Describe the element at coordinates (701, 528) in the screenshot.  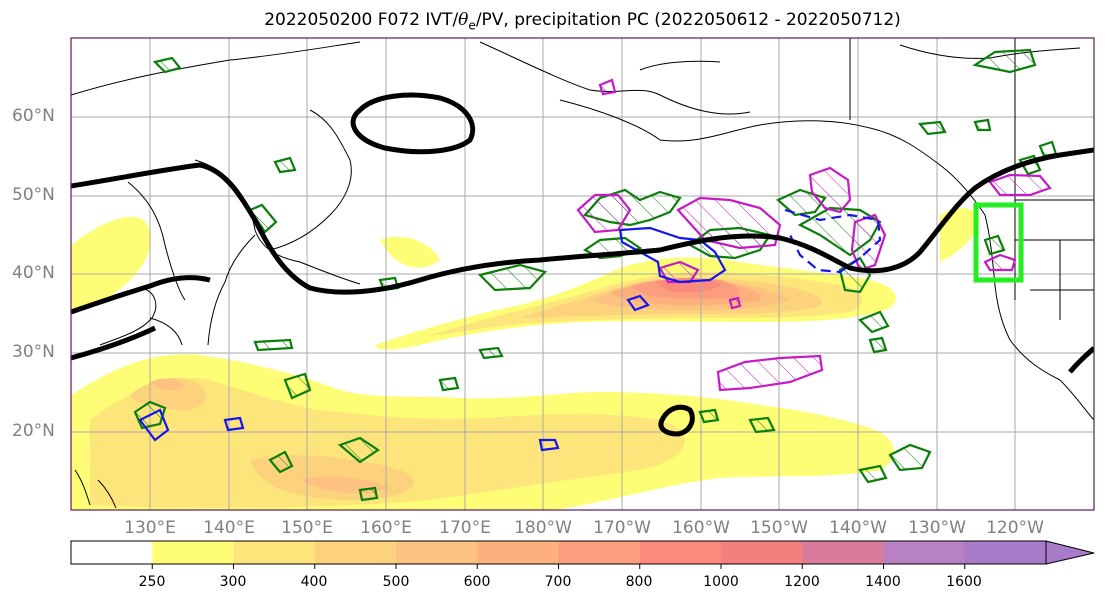
I see `lon-label-160w: 160°W` at that location.